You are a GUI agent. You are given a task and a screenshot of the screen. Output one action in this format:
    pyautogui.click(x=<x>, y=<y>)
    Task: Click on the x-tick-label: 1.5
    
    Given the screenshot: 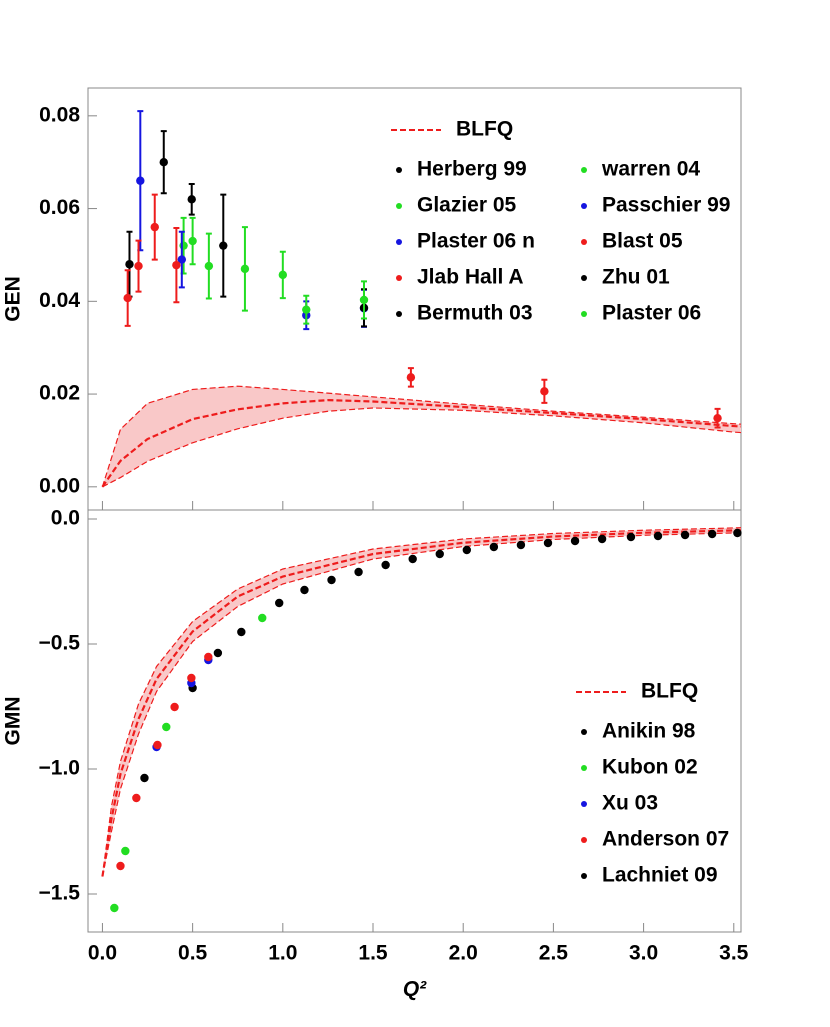 What is the action you would take?
    pyautogui.click(x=373, y=953)
    